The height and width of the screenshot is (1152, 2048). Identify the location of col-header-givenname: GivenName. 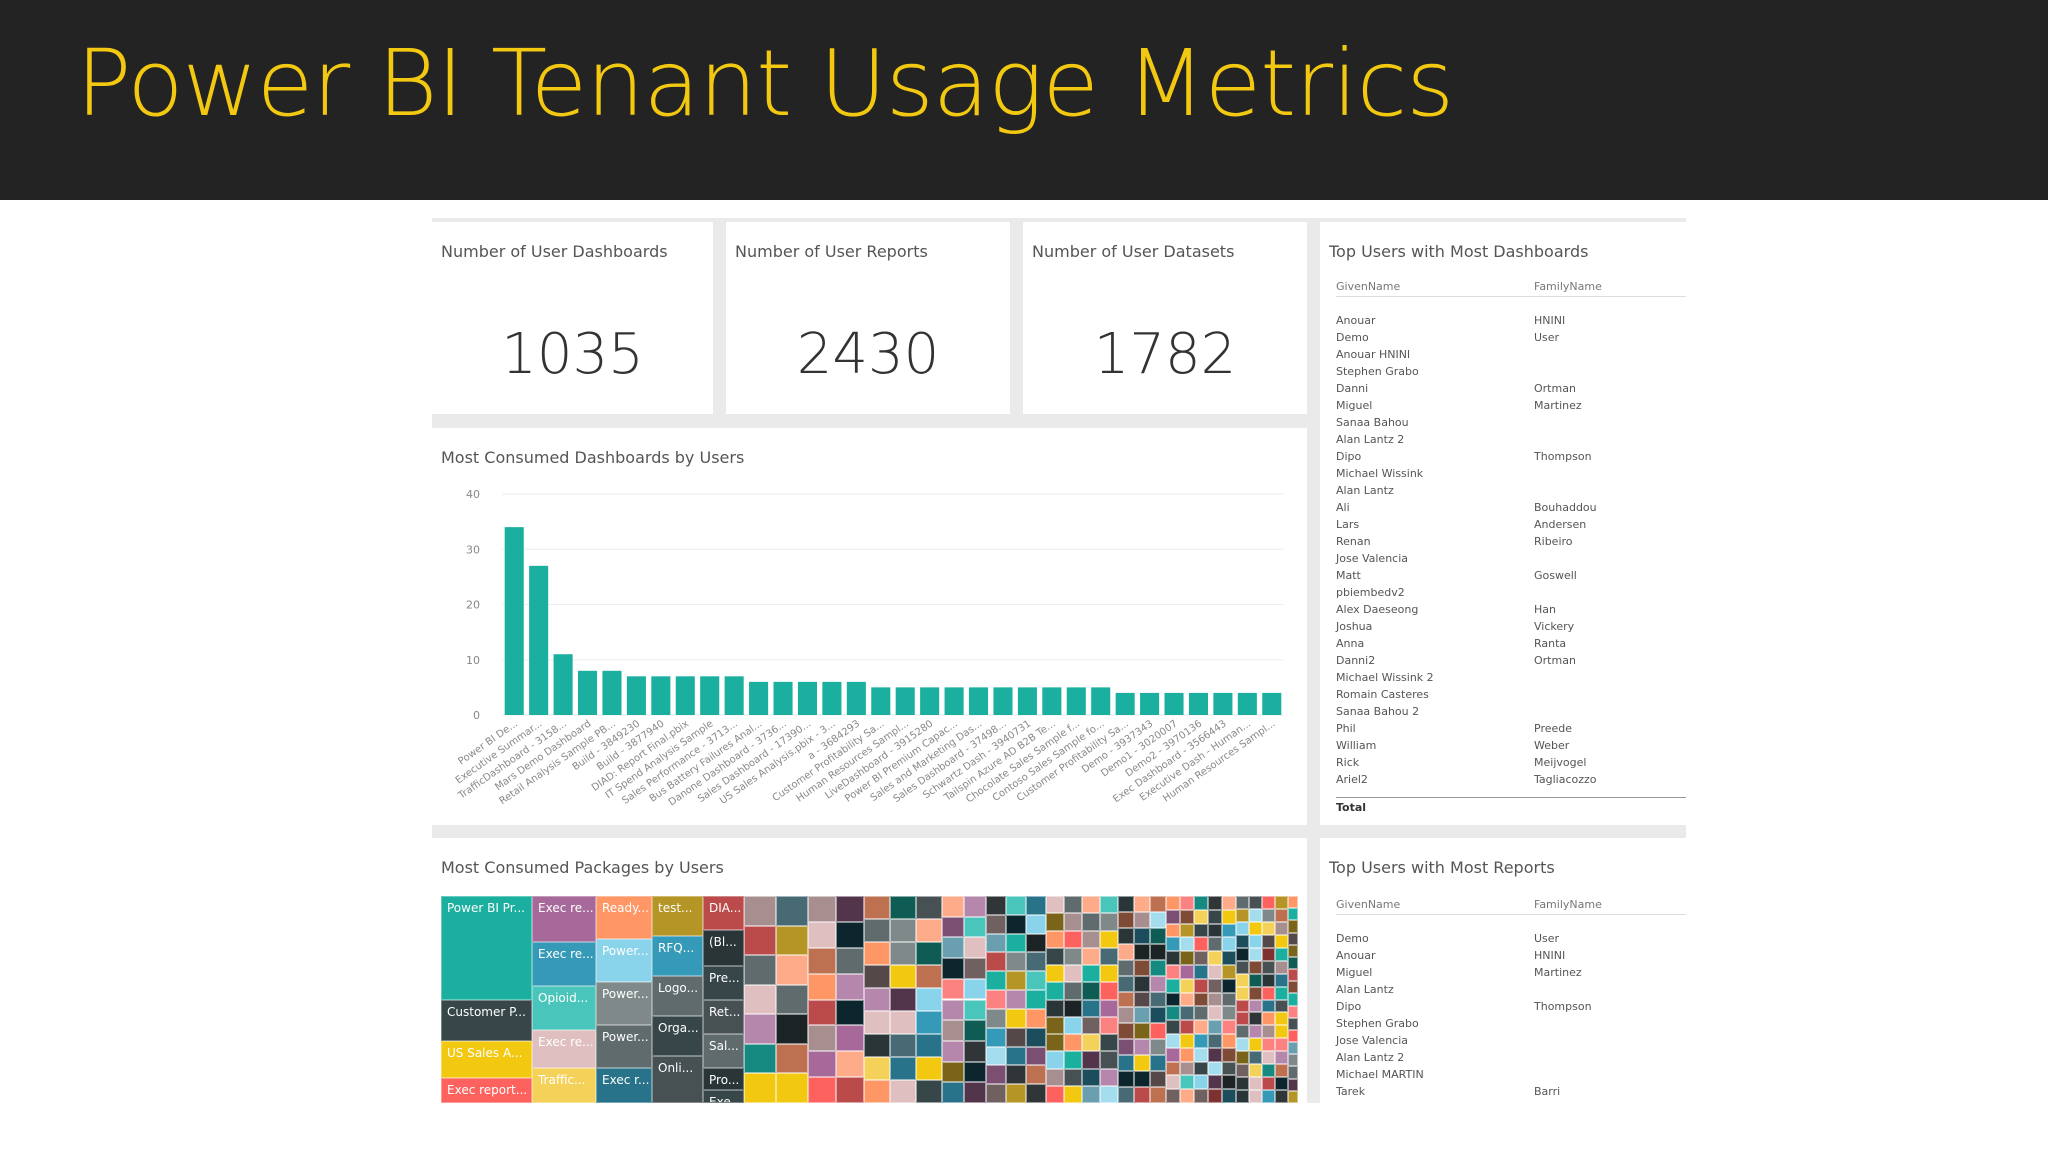
(1368, 904).